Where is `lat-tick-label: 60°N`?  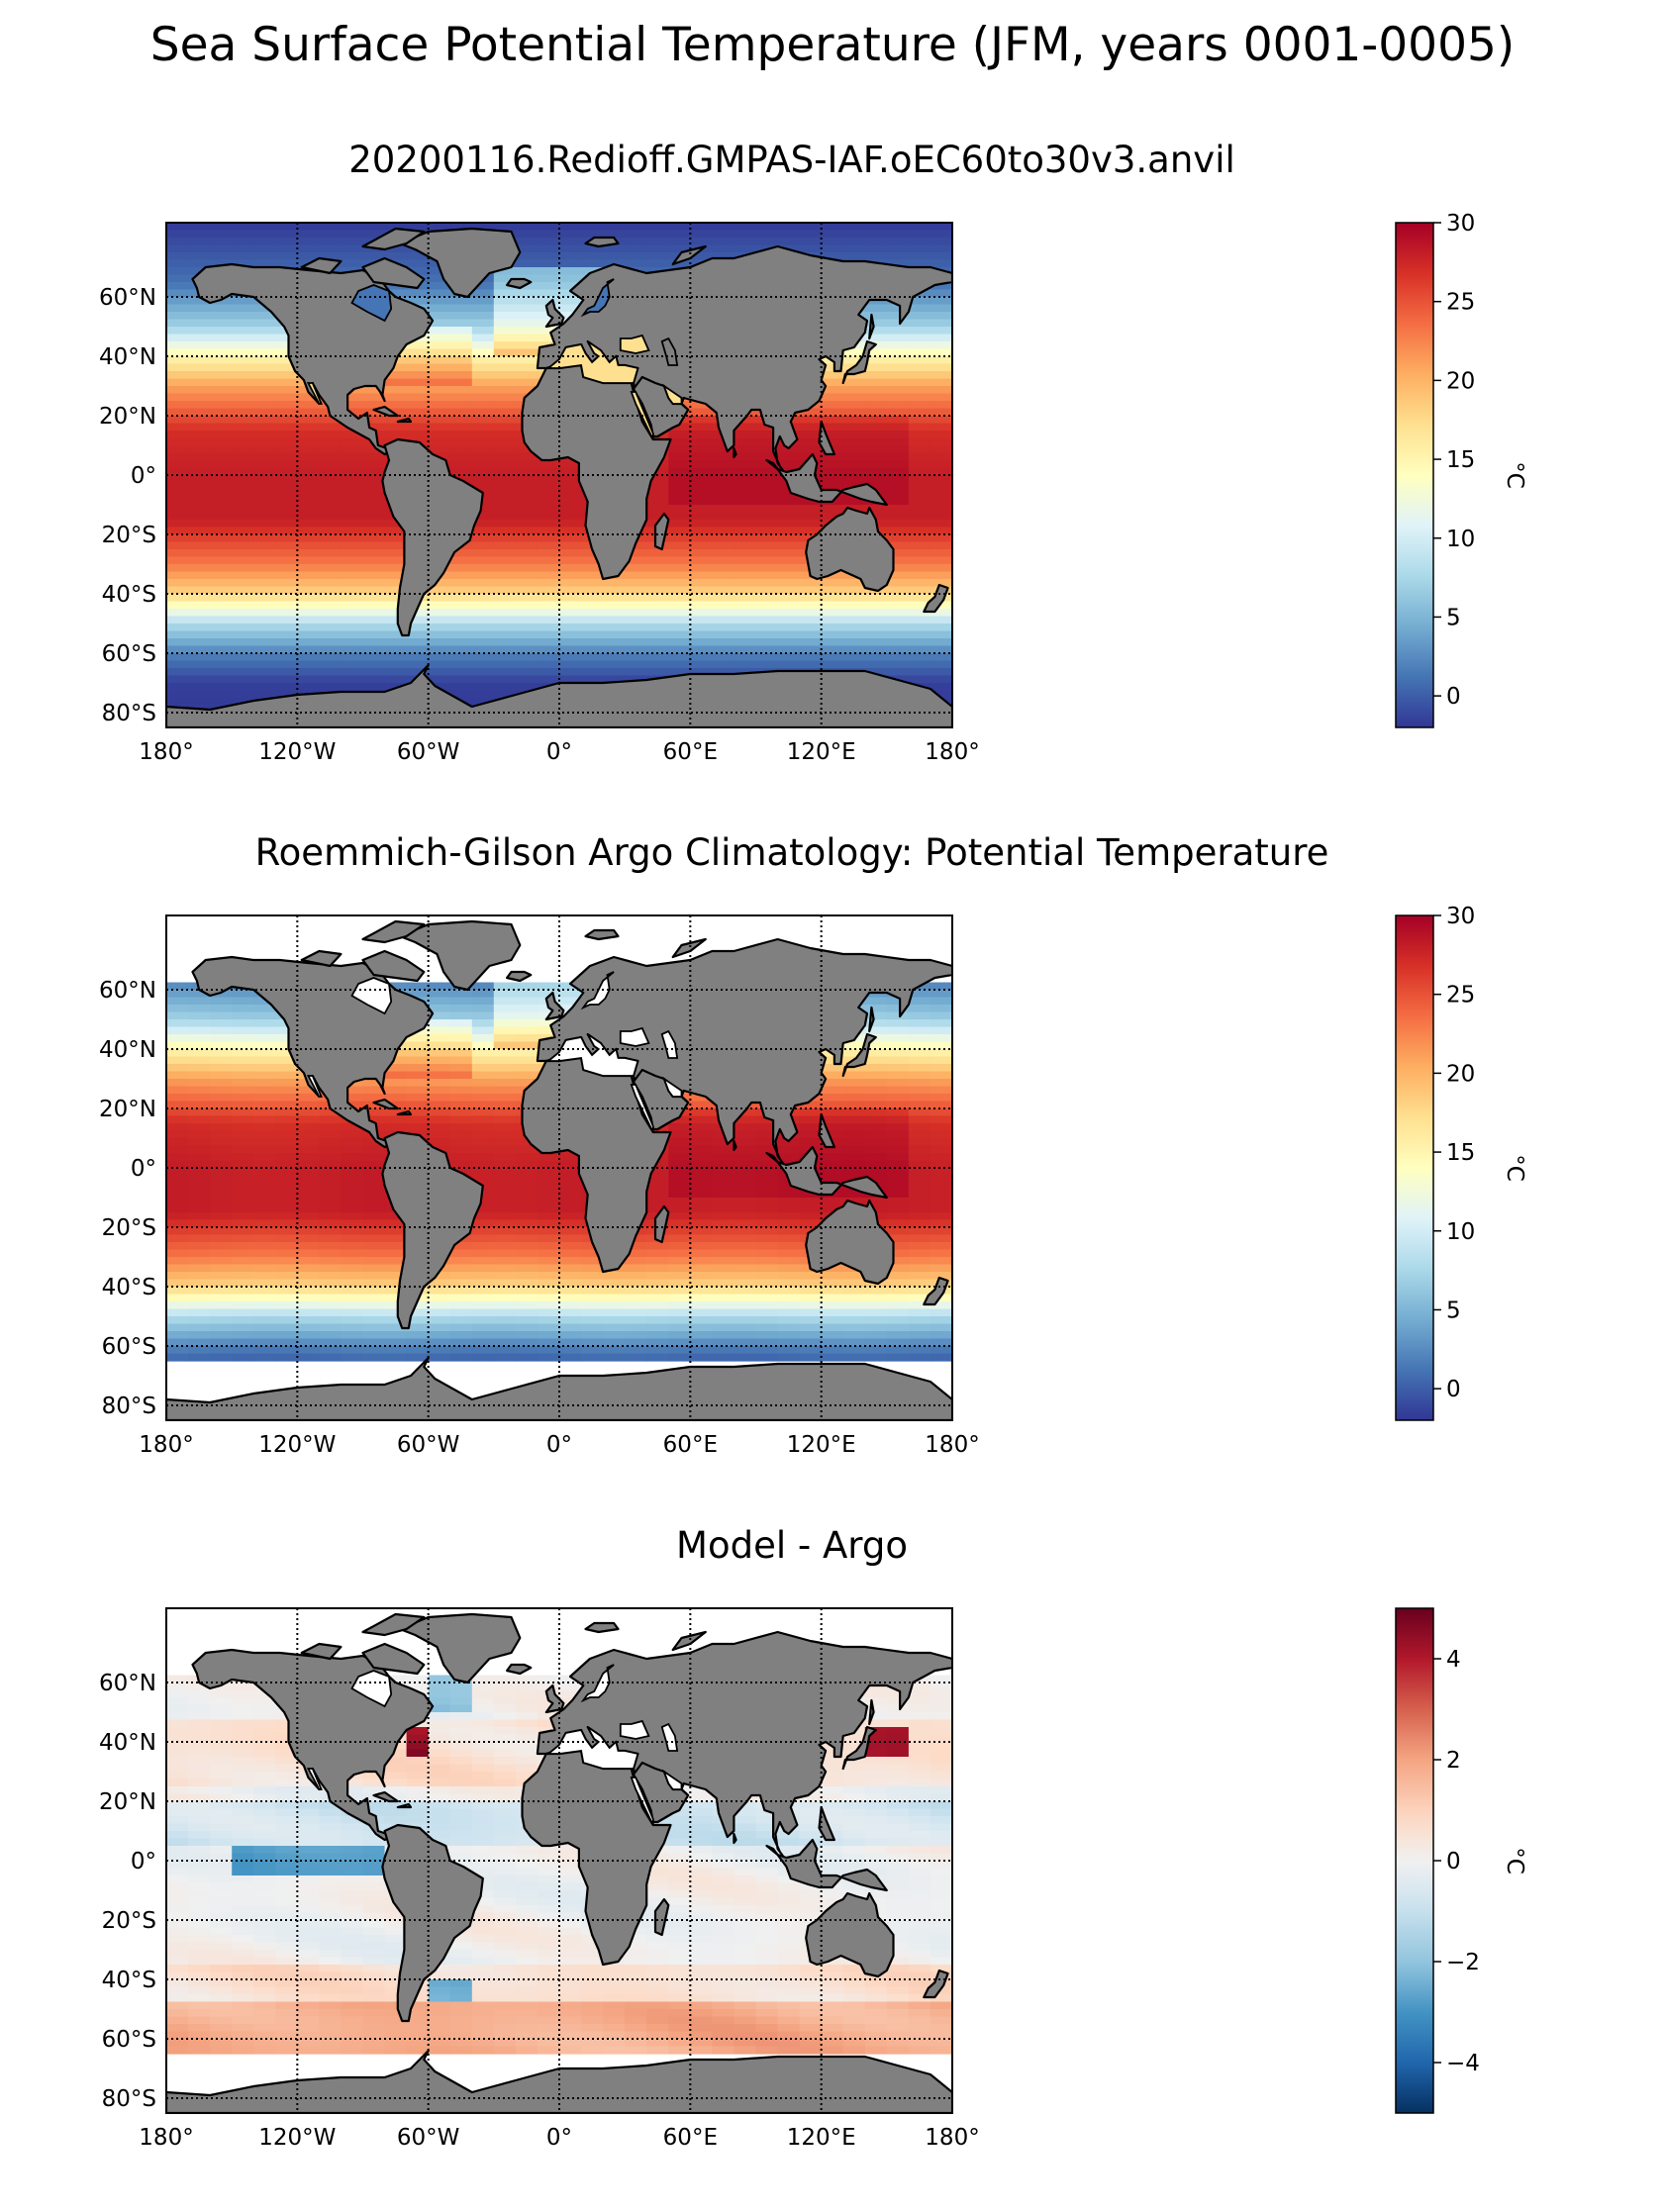 lat-tick-label: 60°N is located at coordinates (127, 991).